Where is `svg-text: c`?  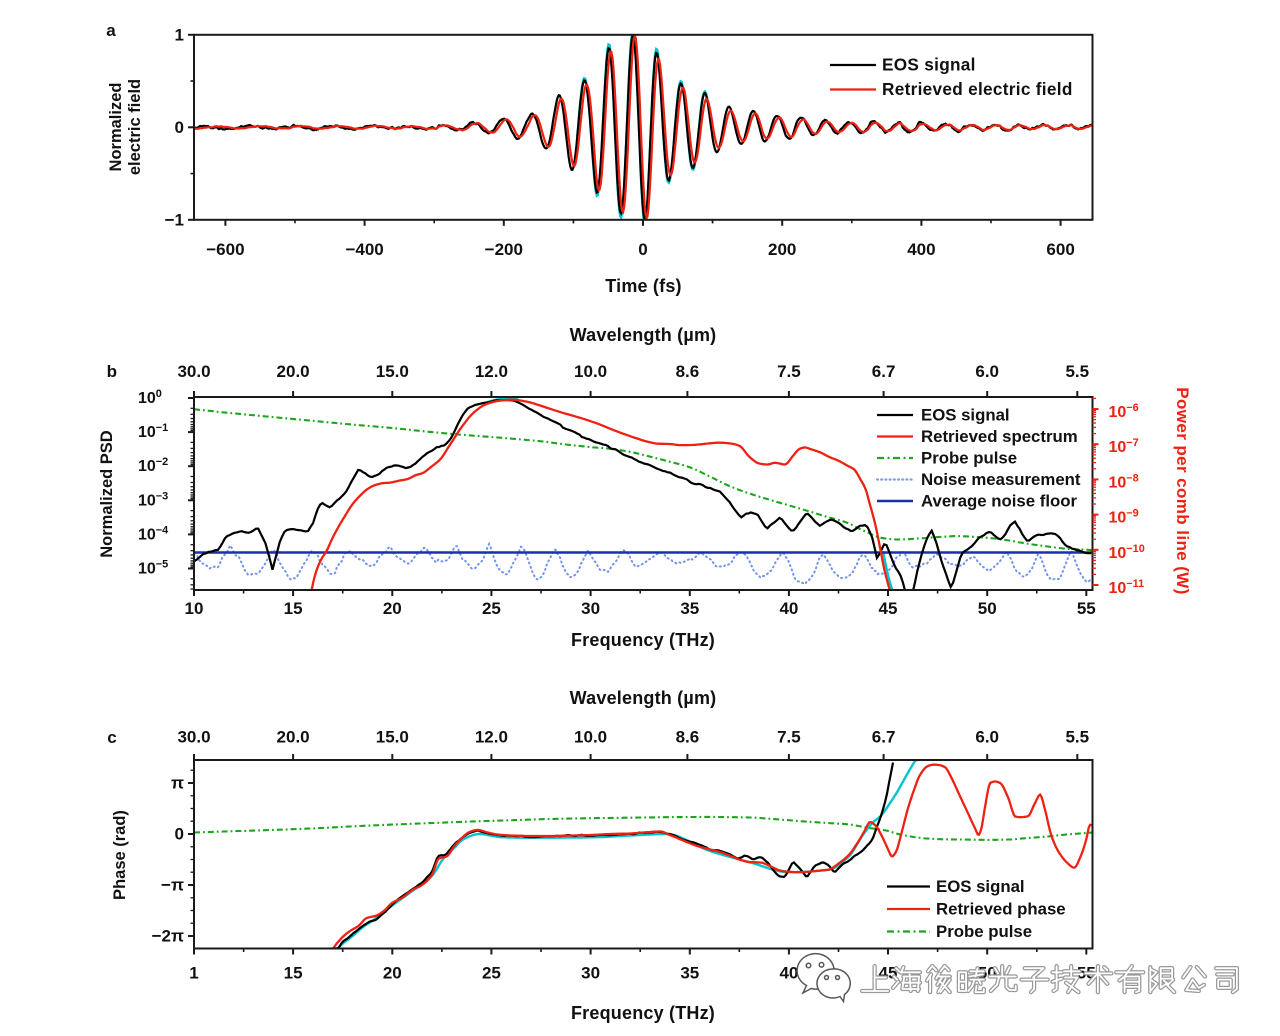 svg-text: c is located at coordinates (111, 737).